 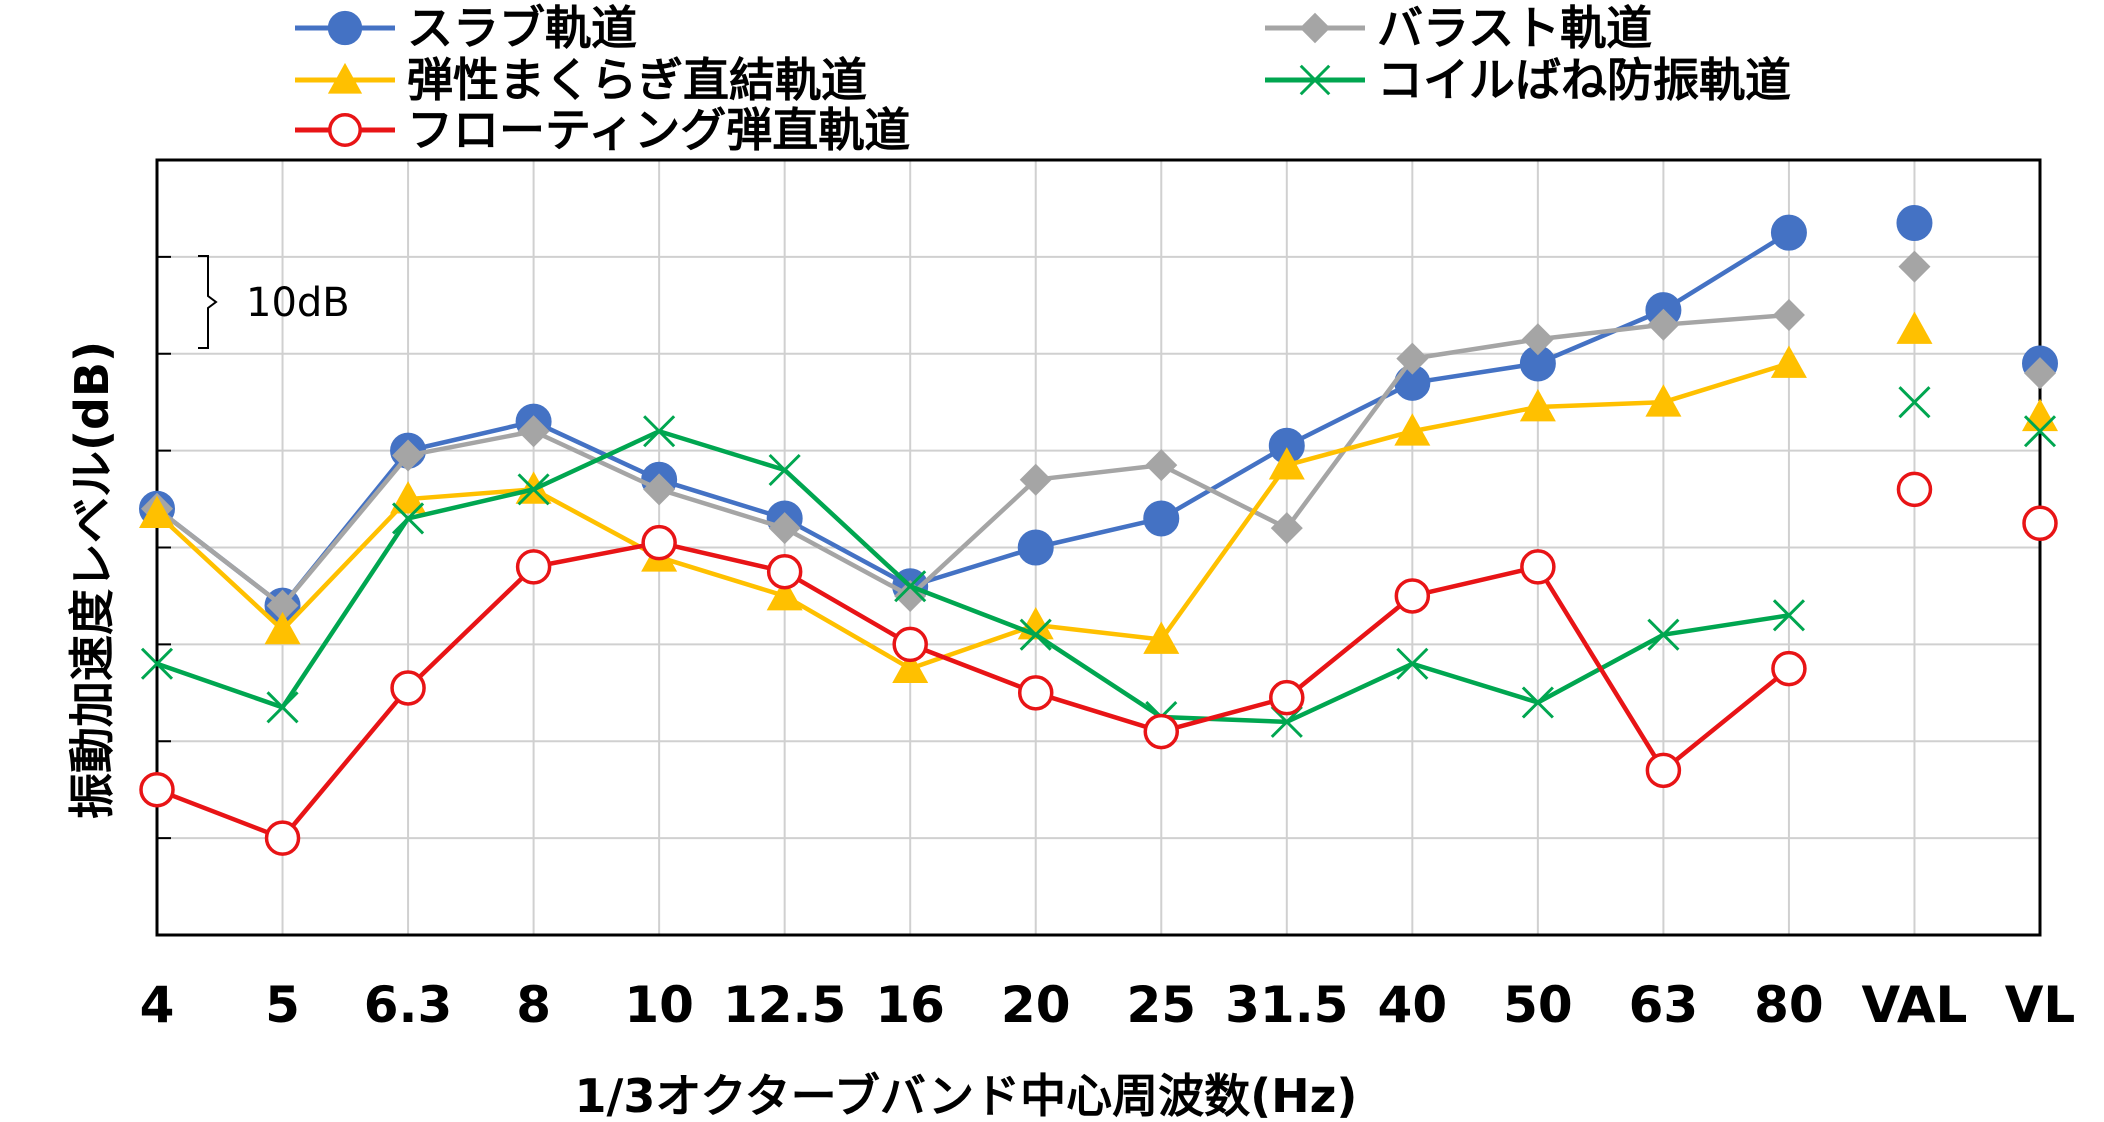 I want to click on x-tick-label: 50, so click(x=1538, y=1005).